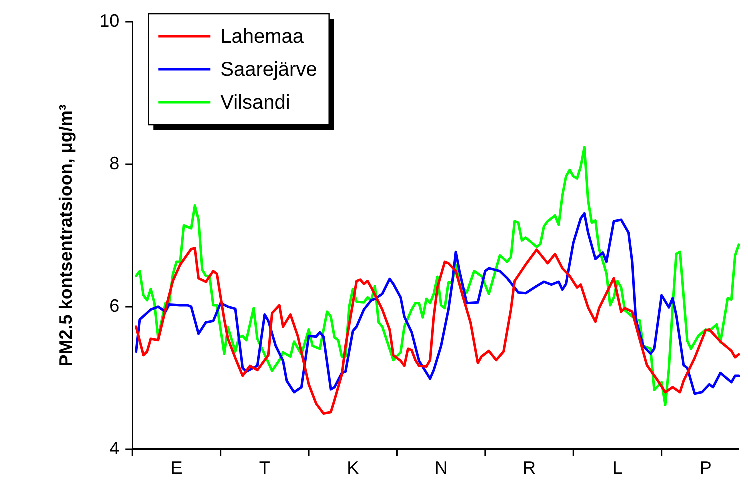  What do you see at coordinates (115, 163) in the screenshot?
I see `y-tick-label: 8` at bounding box center [115, 163].